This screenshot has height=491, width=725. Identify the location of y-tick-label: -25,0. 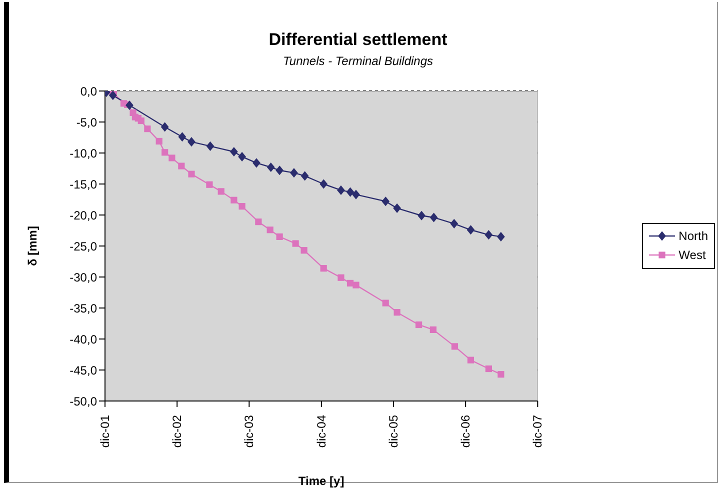
(84, 246).